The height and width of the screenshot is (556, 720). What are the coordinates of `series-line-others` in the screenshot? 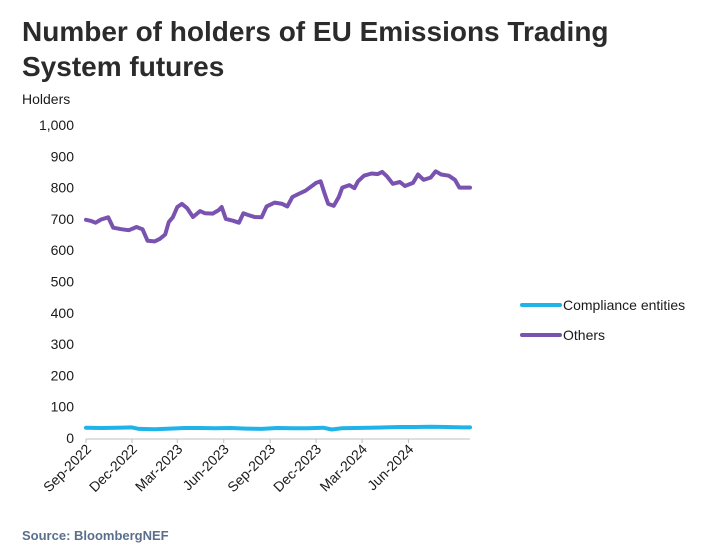 It's located at (278, 206).